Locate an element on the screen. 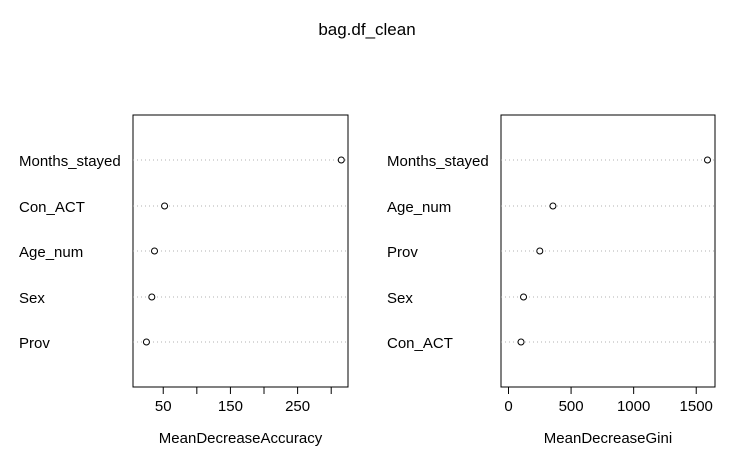  chart-title: bag.df_clean is located at coordinates (366, 29).